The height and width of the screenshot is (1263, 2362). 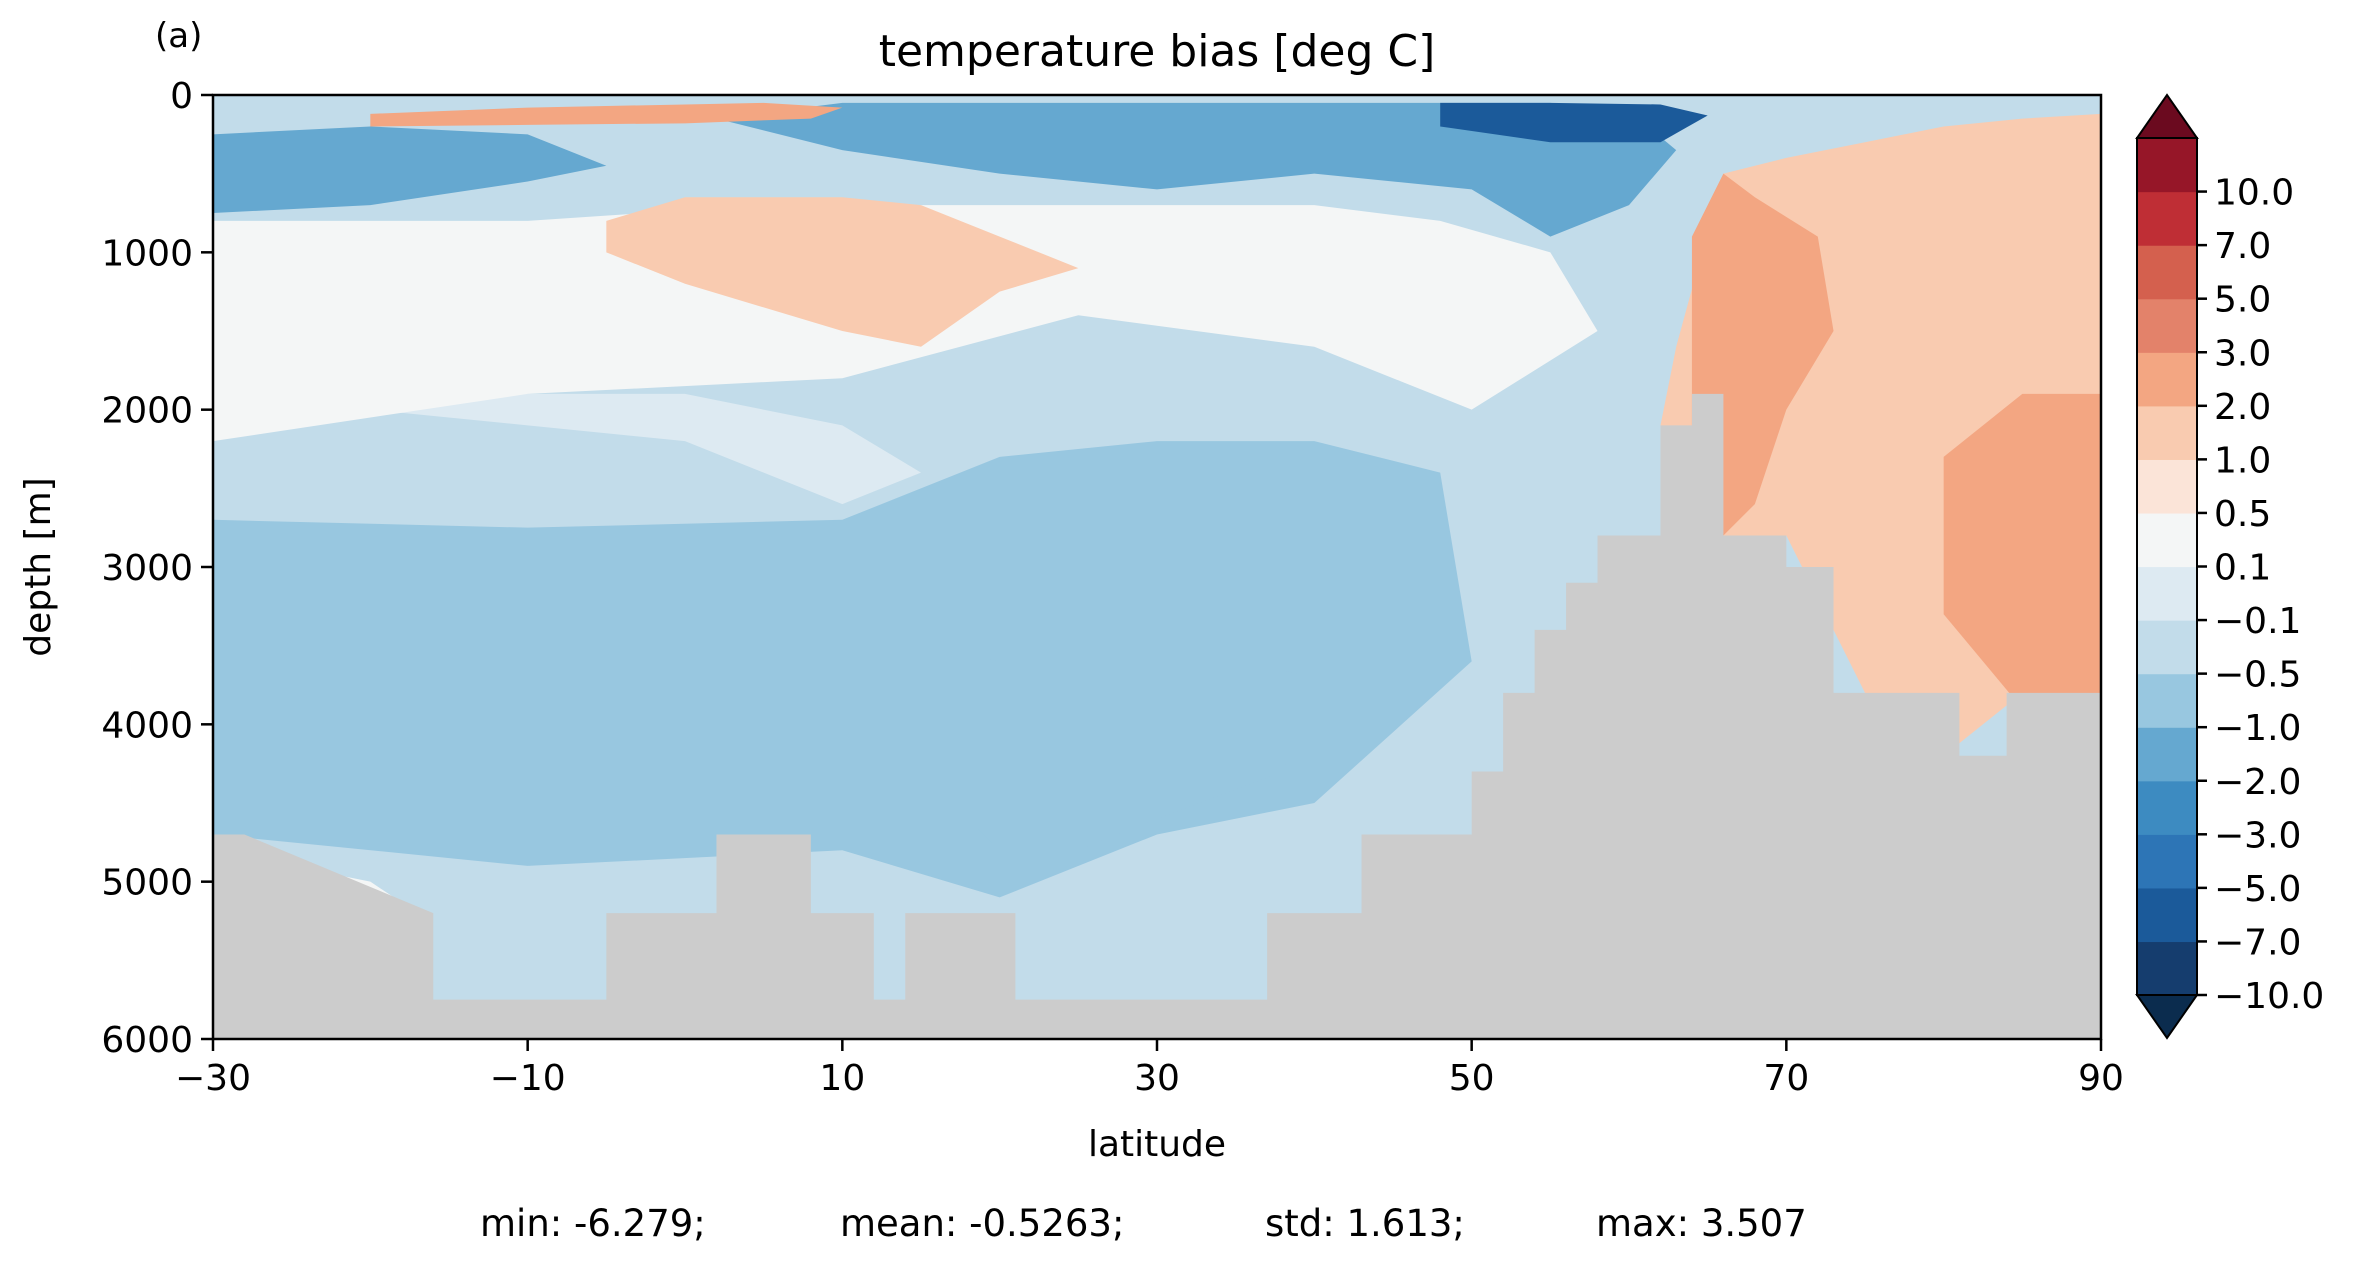 I want to click on colorbar-tick-label: −1.0, so click(x=2257, y=728).